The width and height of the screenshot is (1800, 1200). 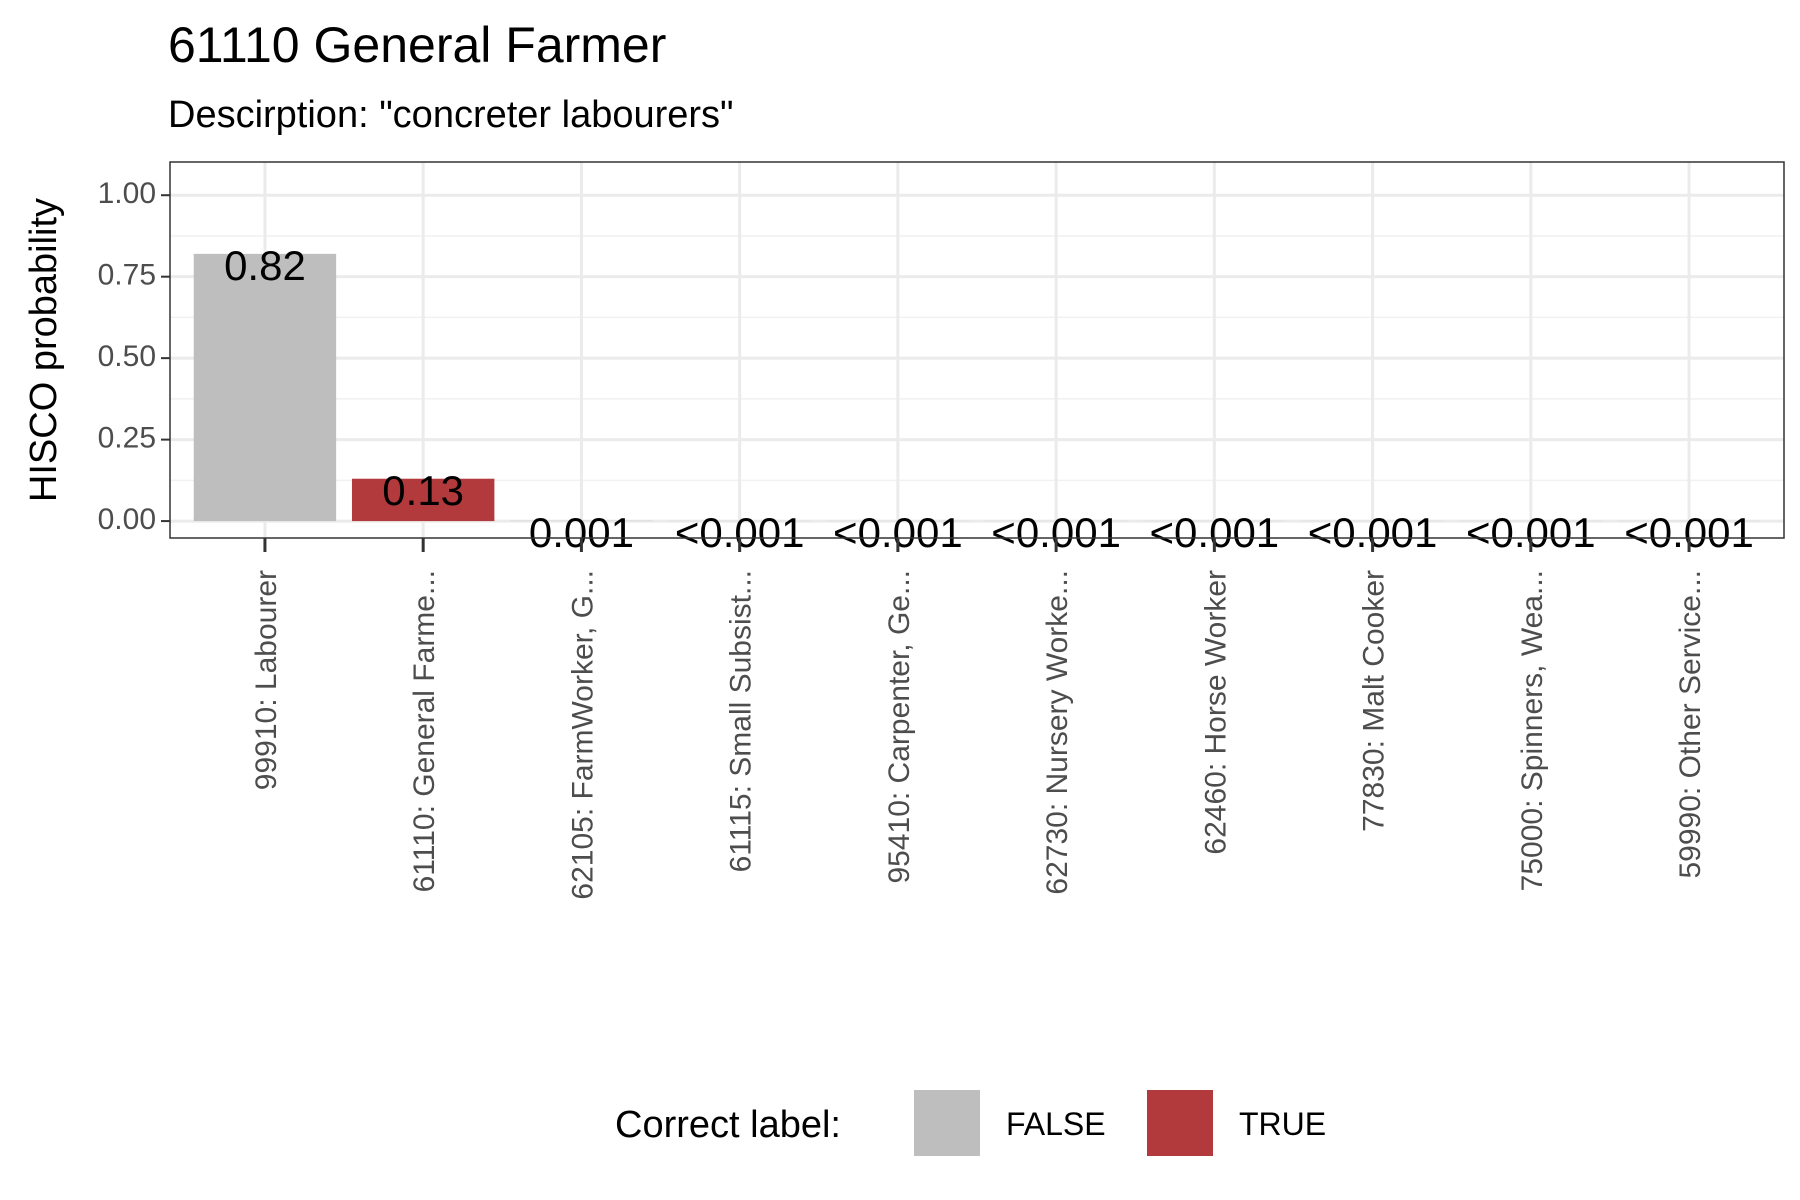 What do you see at coordinates (127, 356) in the screenshot?
I see `y-tick-label: 0.50` at bounding box center [127, 356].